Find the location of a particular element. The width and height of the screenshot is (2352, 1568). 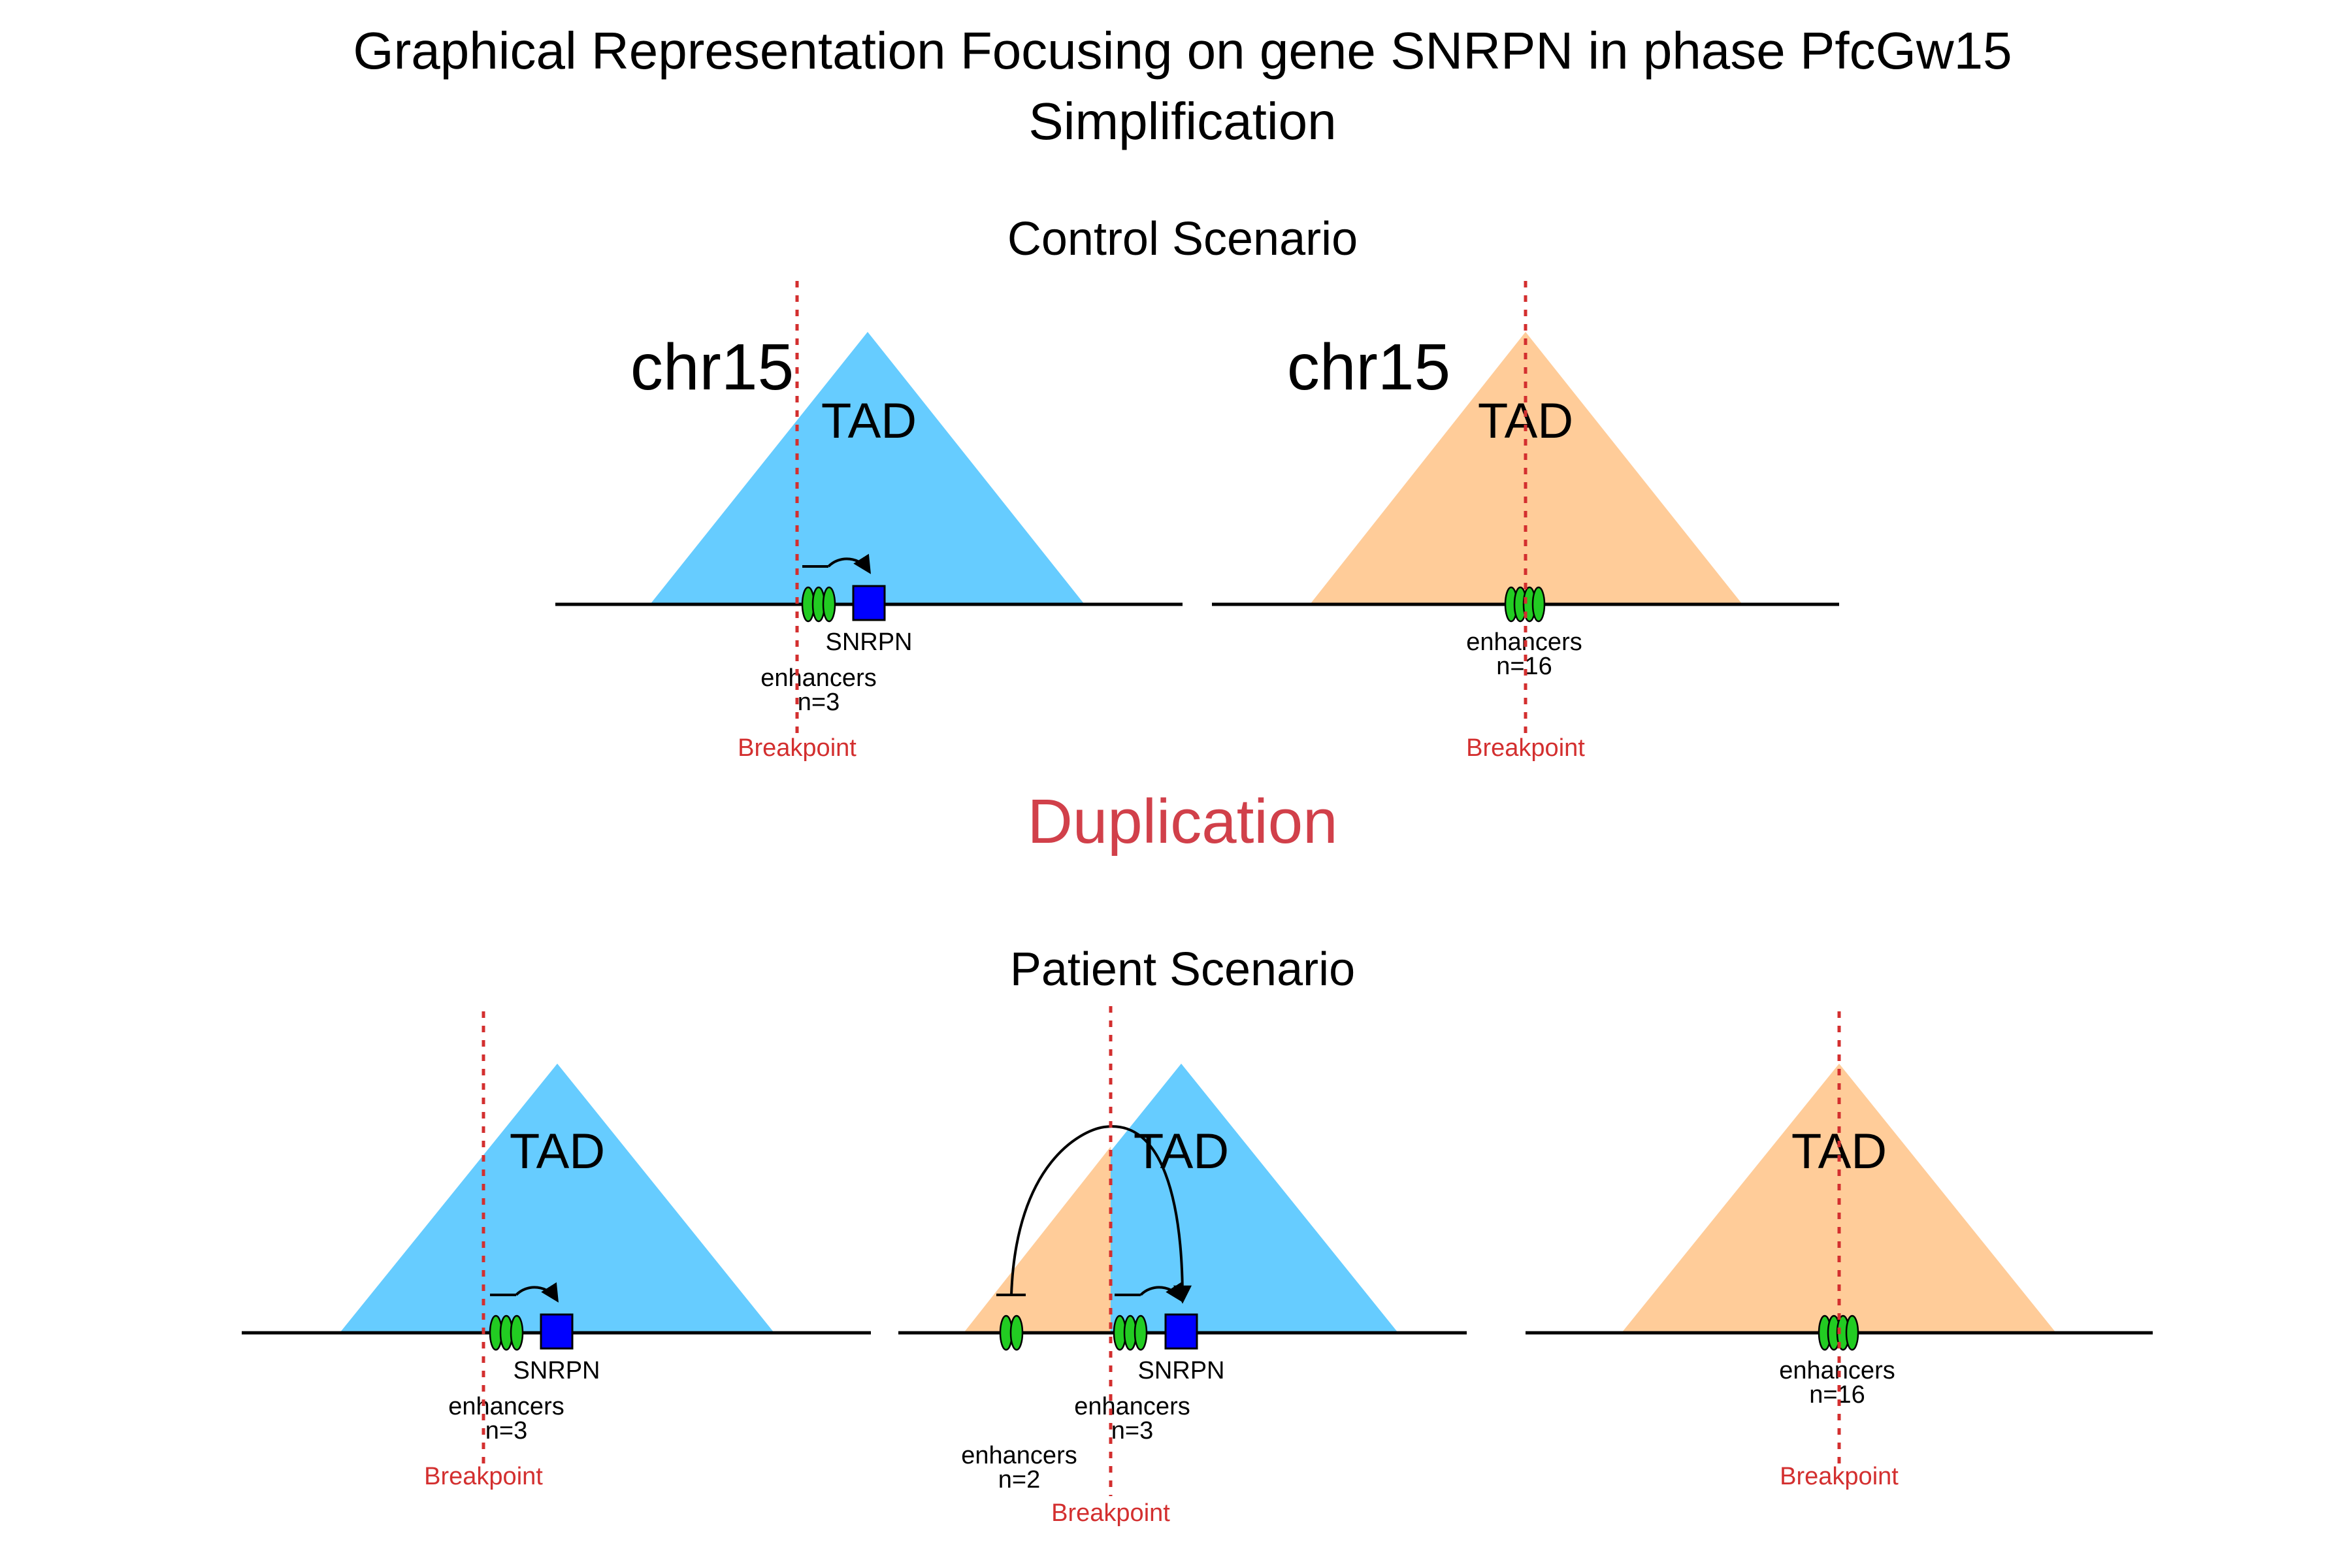

long-range-interaction-arrow-icon is located at coordinates (1094, 1214).